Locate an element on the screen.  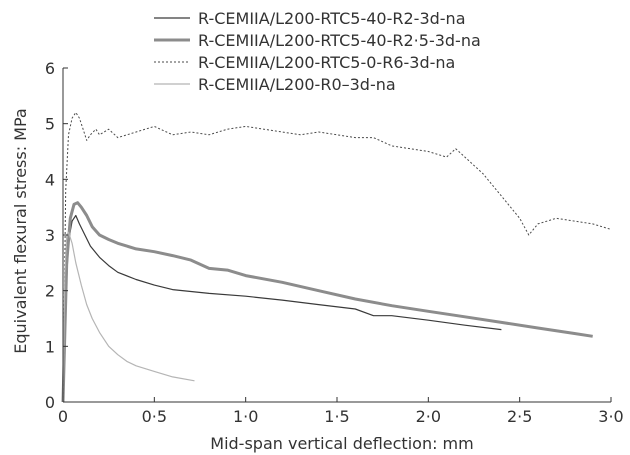
y-tick-label: 3 is located at coordinates (50, 235).